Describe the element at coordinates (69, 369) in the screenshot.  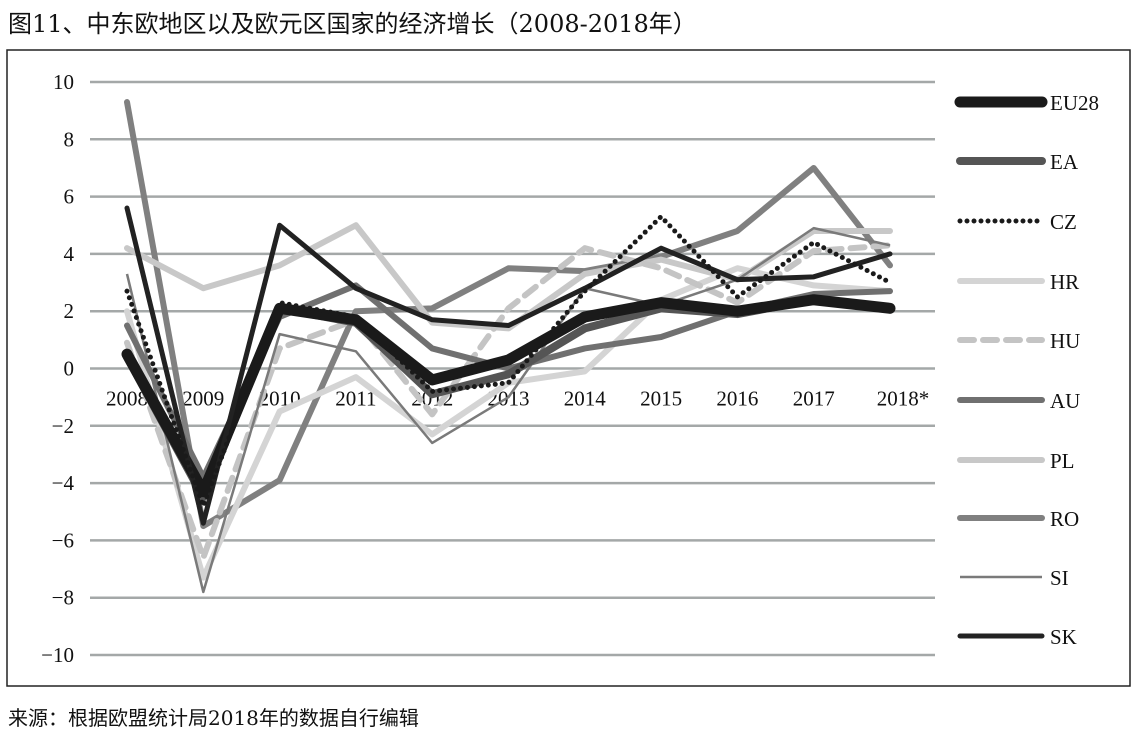
I see `y-tick-label: 0` at that location.